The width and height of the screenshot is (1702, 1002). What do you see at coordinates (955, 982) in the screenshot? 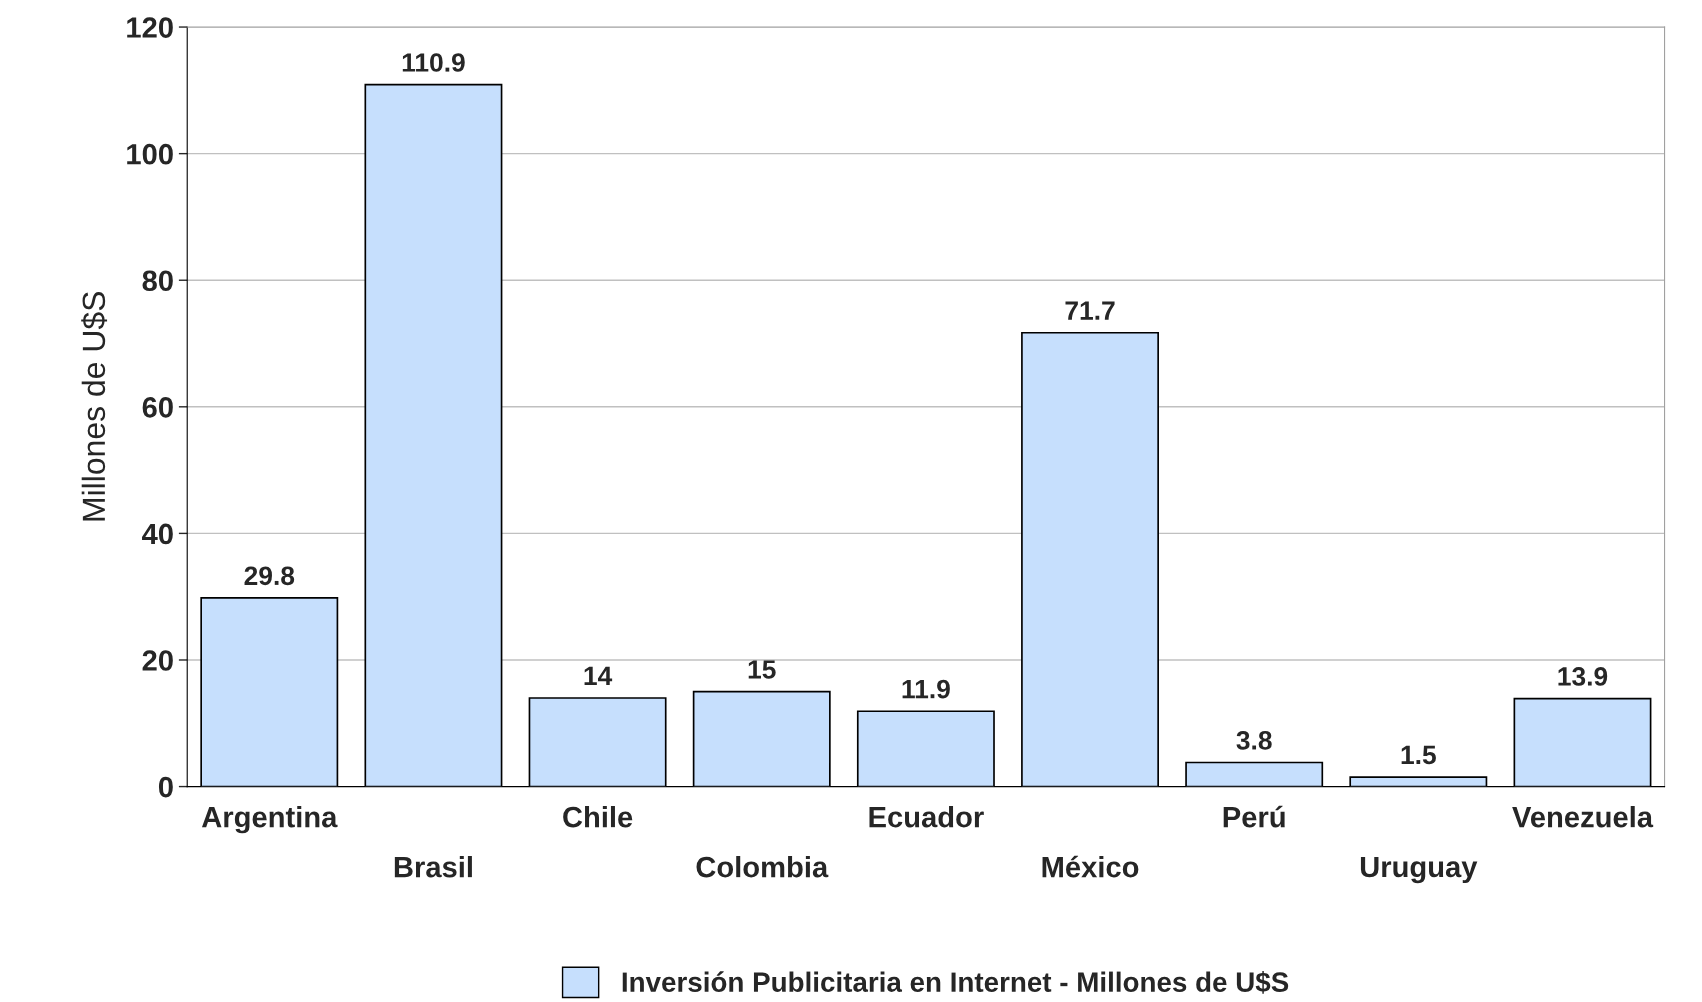
I see `legend-label: Inversión Publicitaria en Internet - Millones de U$S` at bounding box center [955, 982].